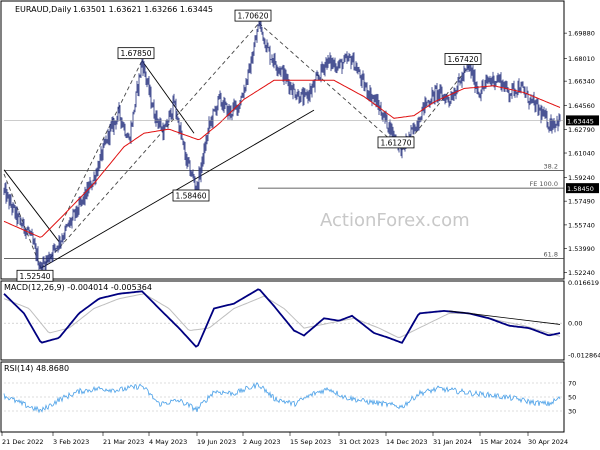 Image resolution: width=600 pixels, height=450 pixels. What do you see at coordinates (551, 255) in the screenshot?
I see `fib-level-label: 61.8` at bounding box center [551, 255].